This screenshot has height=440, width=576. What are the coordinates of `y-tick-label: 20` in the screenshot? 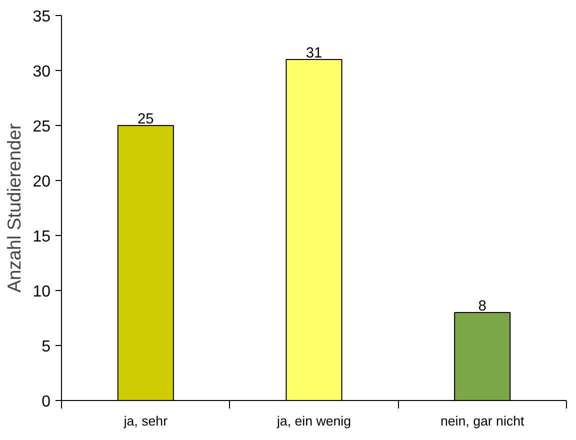 It's located at (41, 182).